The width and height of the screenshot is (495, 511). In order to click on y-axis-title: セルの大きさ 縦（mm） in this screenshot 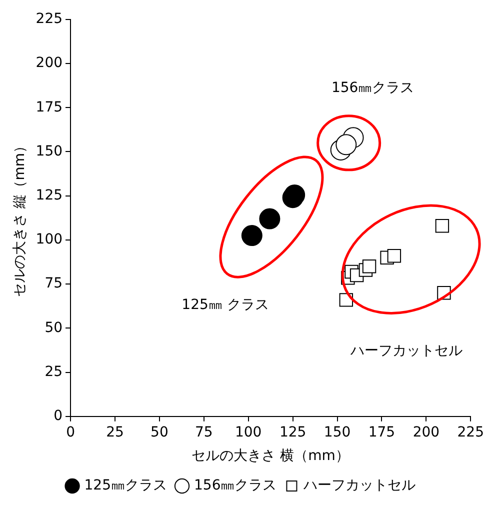, I will do `click(20, 218)`.